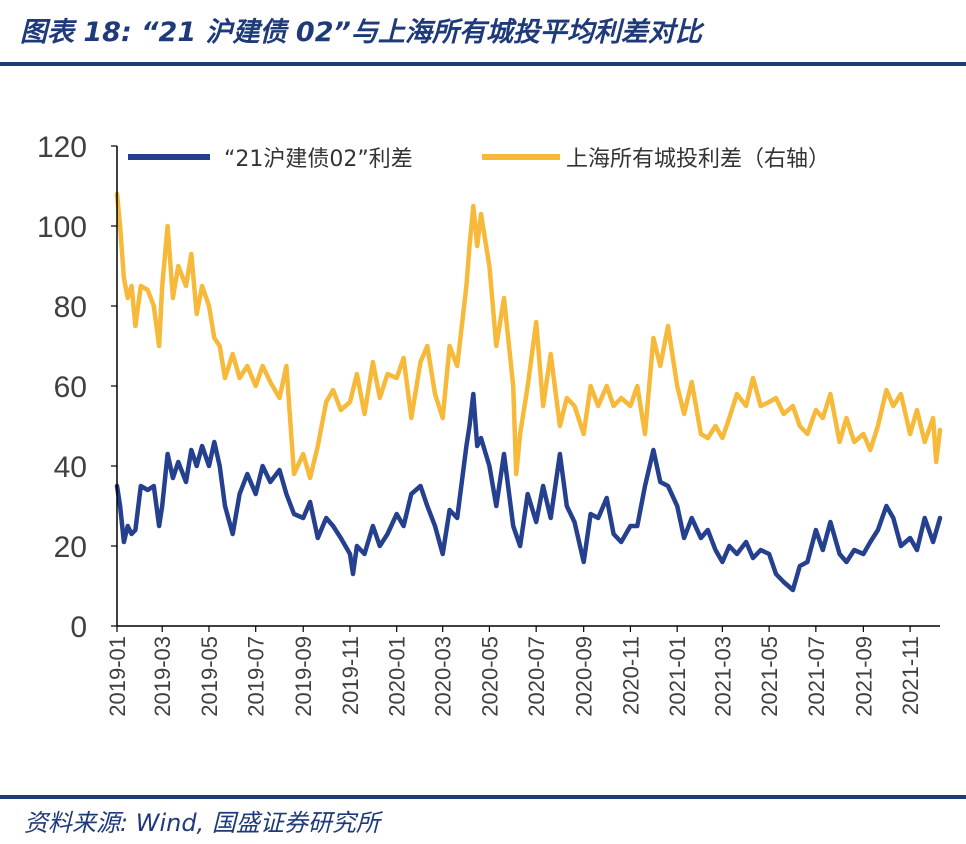  What do you see at coordinates (70, 387) in the screenshot?
I see `y-tick-label: 60` at bounding box center [70, 387].